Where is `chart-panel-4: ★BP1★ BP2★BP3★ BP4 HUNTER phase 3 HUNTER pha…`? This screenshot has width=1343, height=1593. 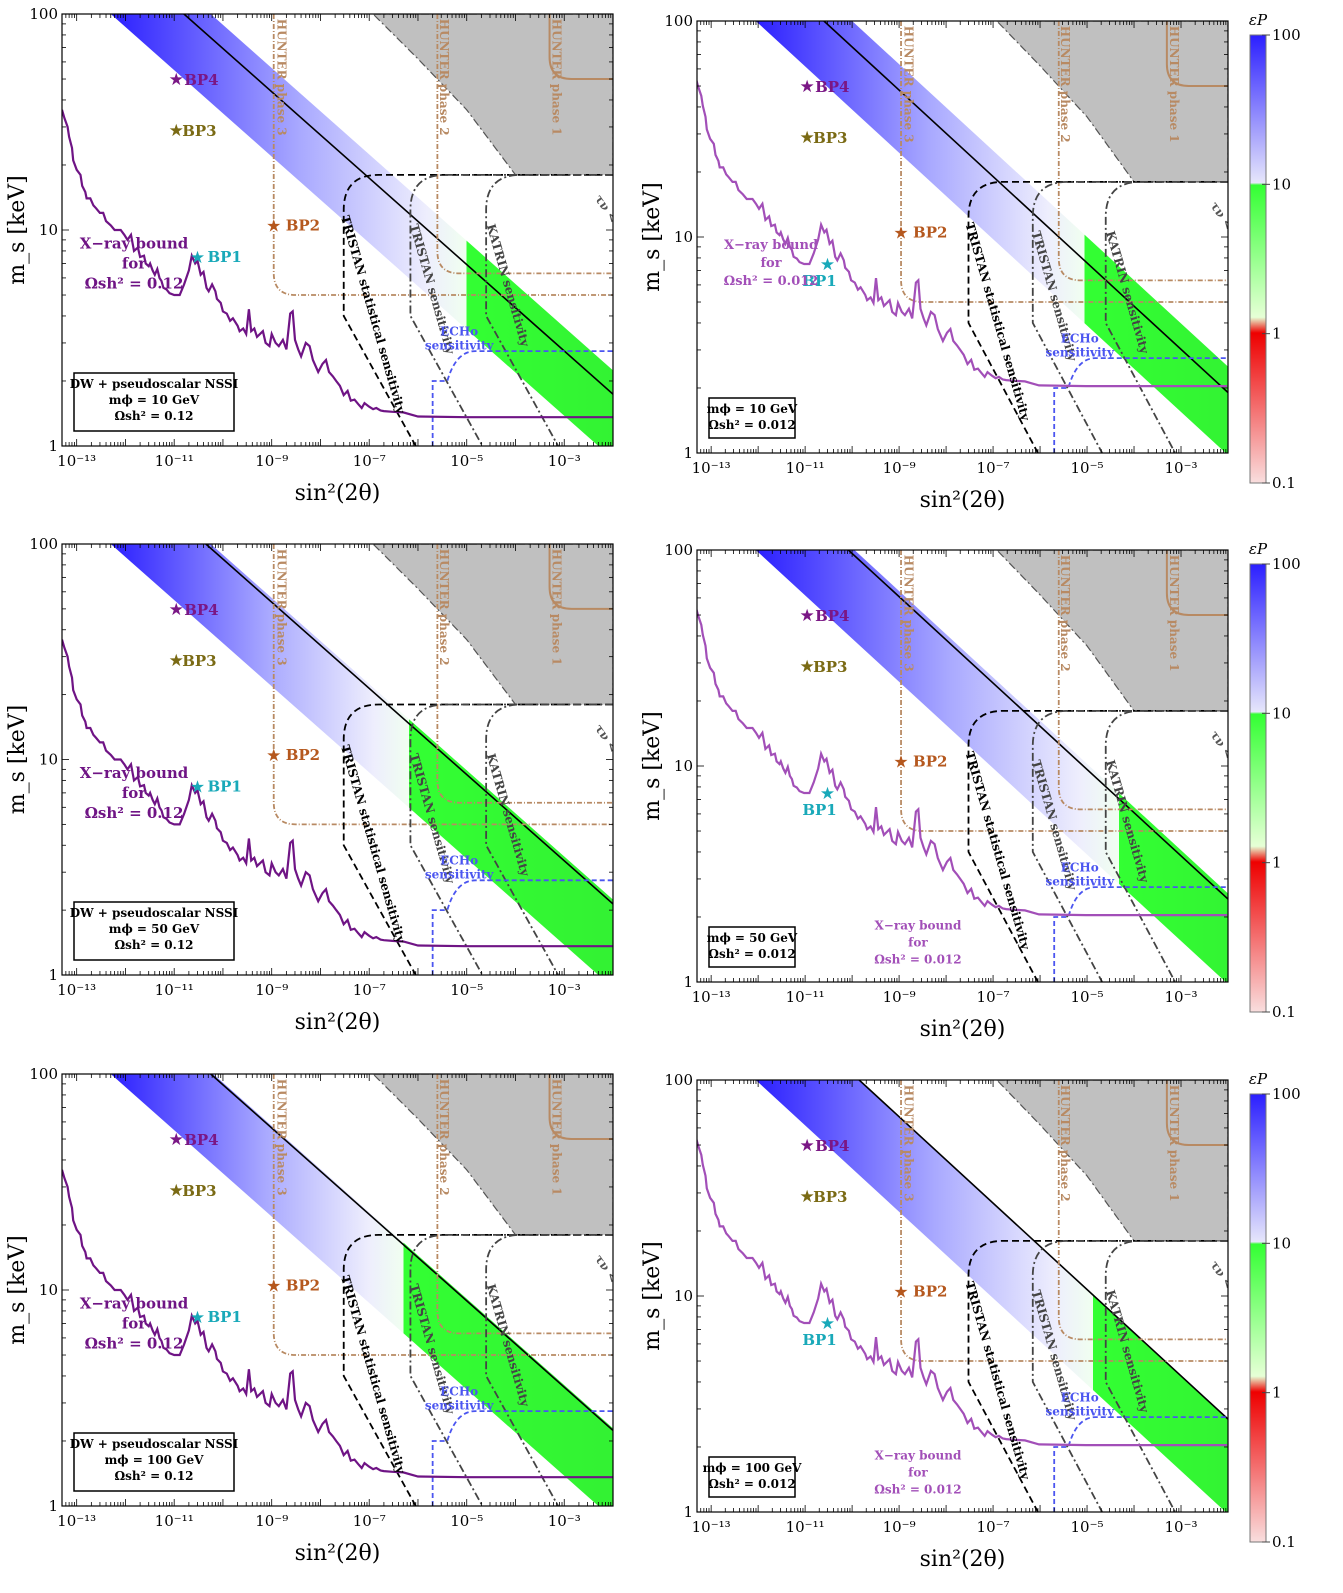 chart-panel-4: ★BP1★ BP2★BP3★ BP4 HUNTER phase 3 HUNTER pha… is located at coordinates (934, 791).